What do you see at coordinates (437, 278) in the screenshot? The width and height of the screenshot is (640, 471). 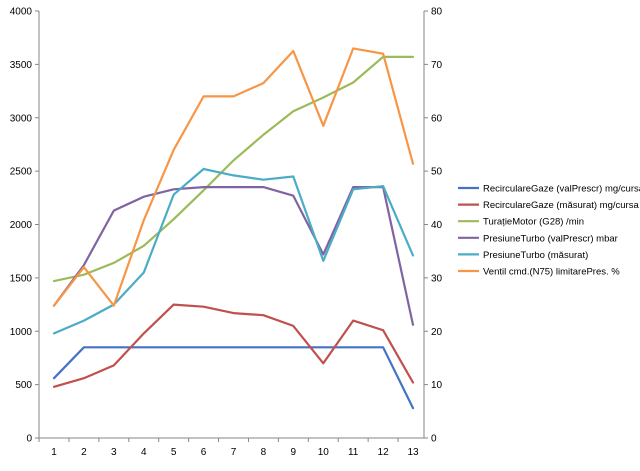 I see `y-right-tick-label: 30` at bounding box center [437, 278].